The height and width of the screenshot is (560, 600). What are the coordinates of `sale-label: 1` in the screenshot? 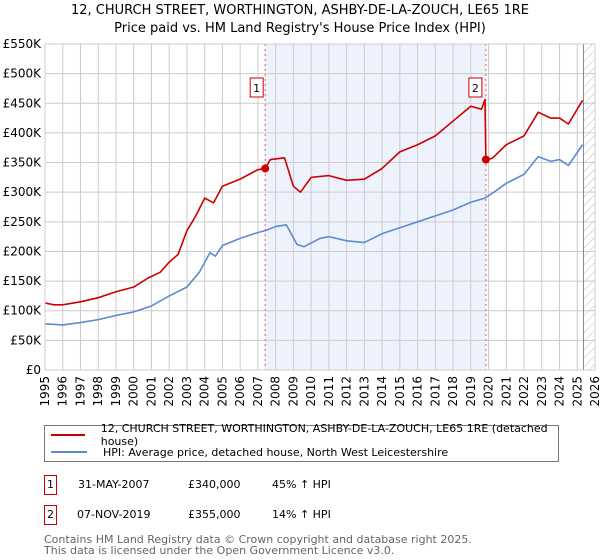 It's located at (256, 88).